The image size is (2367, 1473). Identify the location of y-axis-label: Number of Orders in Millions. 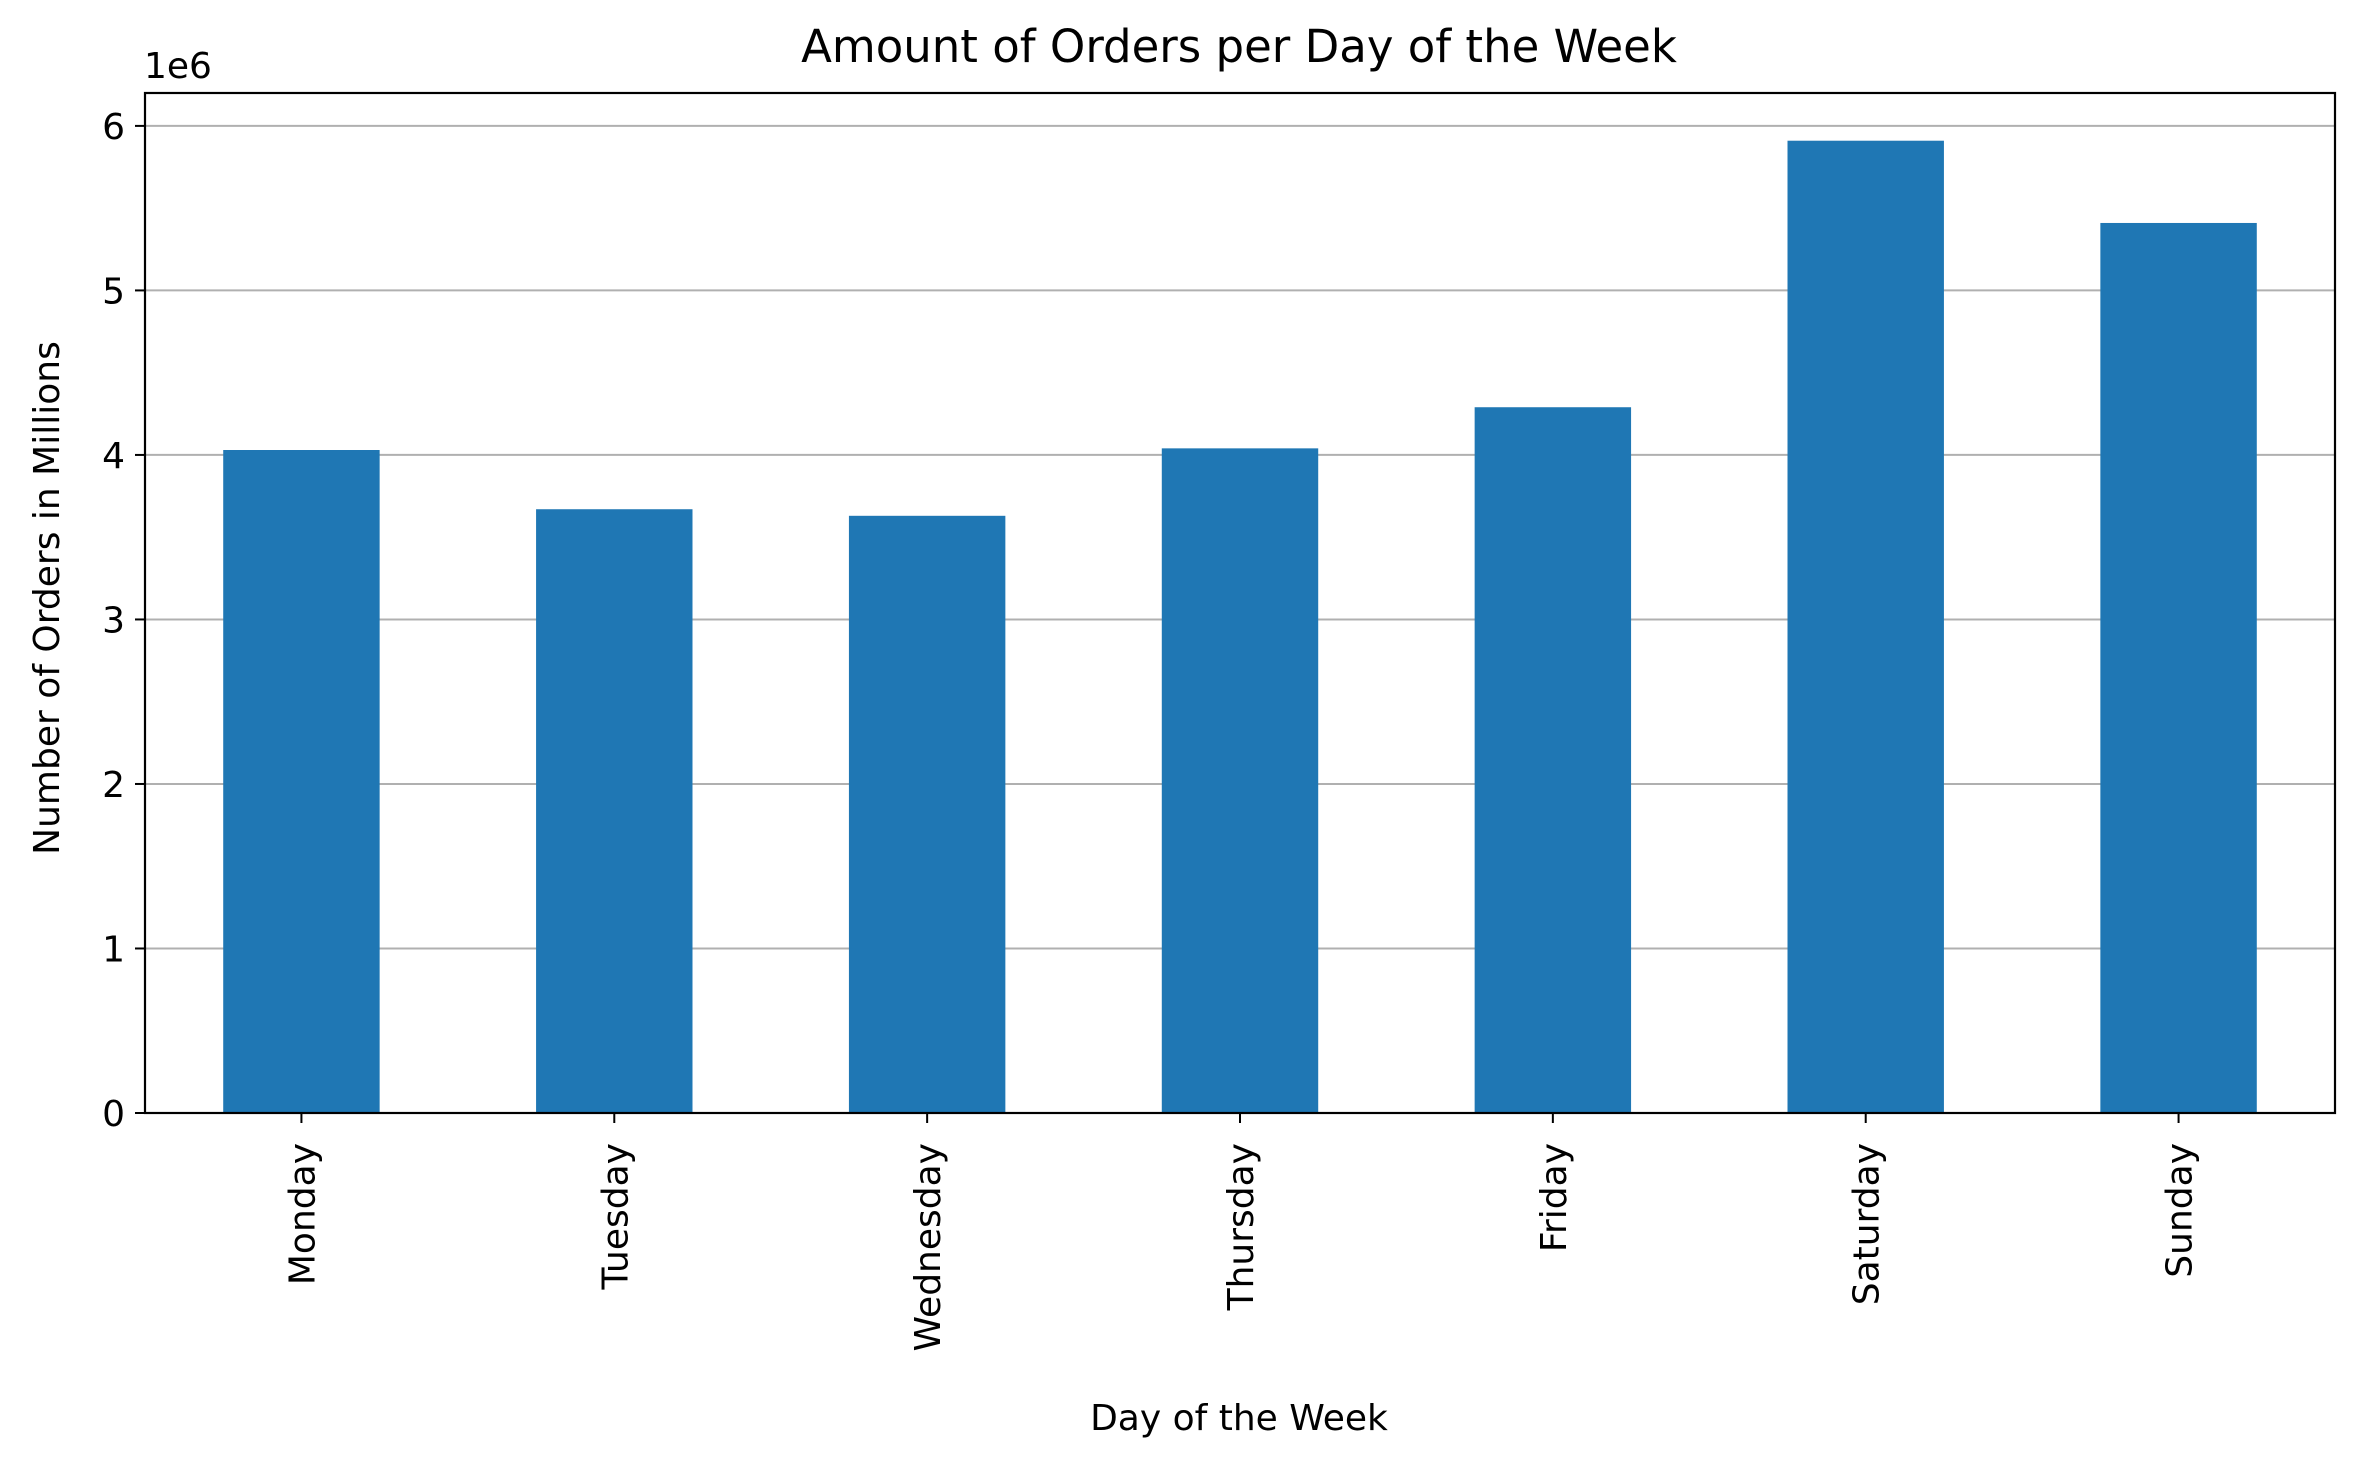
(47, 598).